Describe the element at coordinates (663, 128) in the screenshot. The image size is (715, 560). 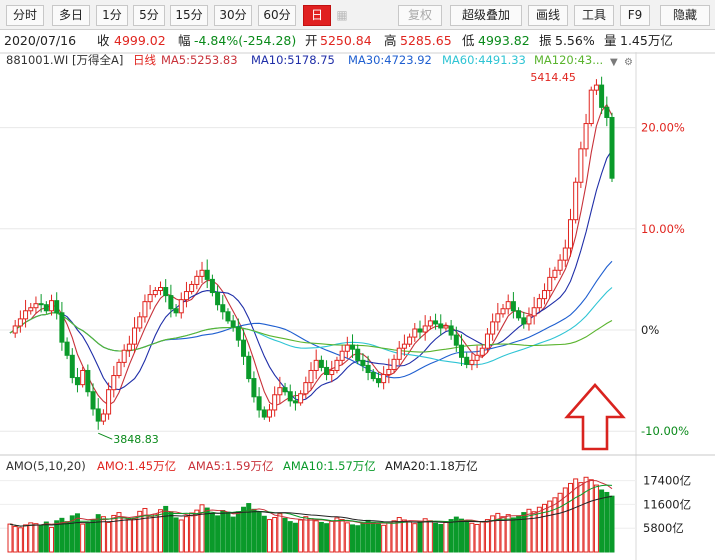
I see `y-tick-label: 20.00%` at that location.